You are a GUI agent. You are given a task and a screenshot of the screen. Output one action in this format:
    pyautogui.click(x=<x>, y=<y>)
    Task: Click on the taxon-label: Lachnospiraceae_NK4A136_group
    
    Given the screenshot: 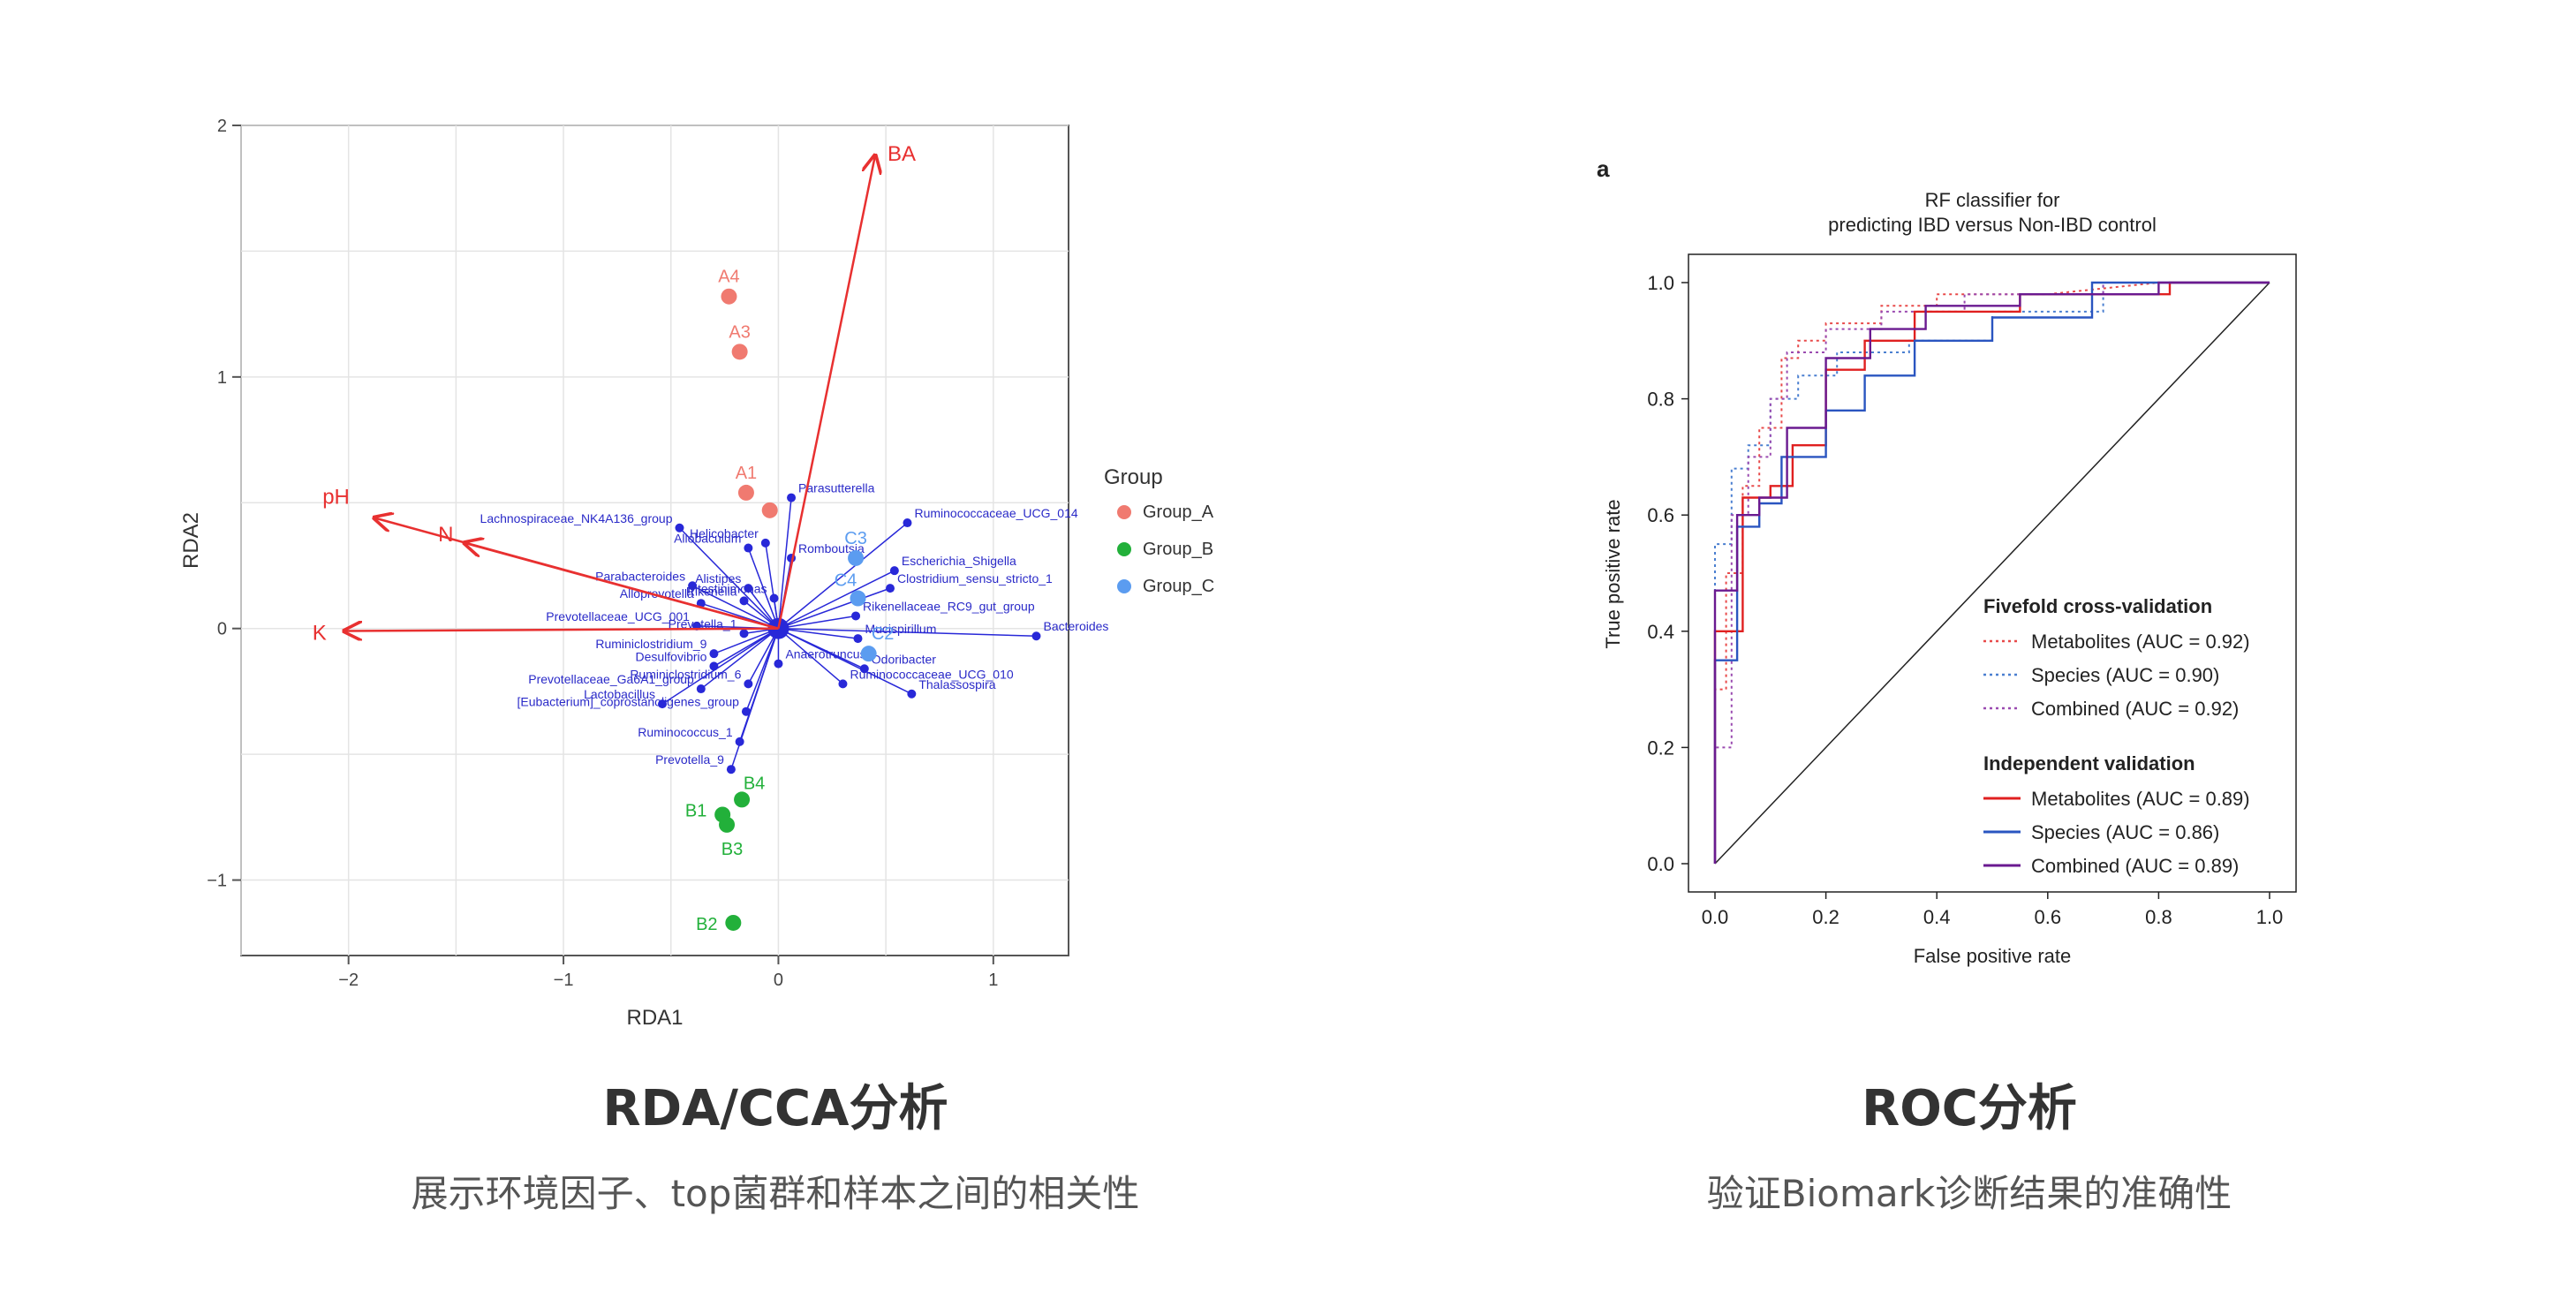 What is the action you would take?
    pyautogui.click(x=576, y=518)
    